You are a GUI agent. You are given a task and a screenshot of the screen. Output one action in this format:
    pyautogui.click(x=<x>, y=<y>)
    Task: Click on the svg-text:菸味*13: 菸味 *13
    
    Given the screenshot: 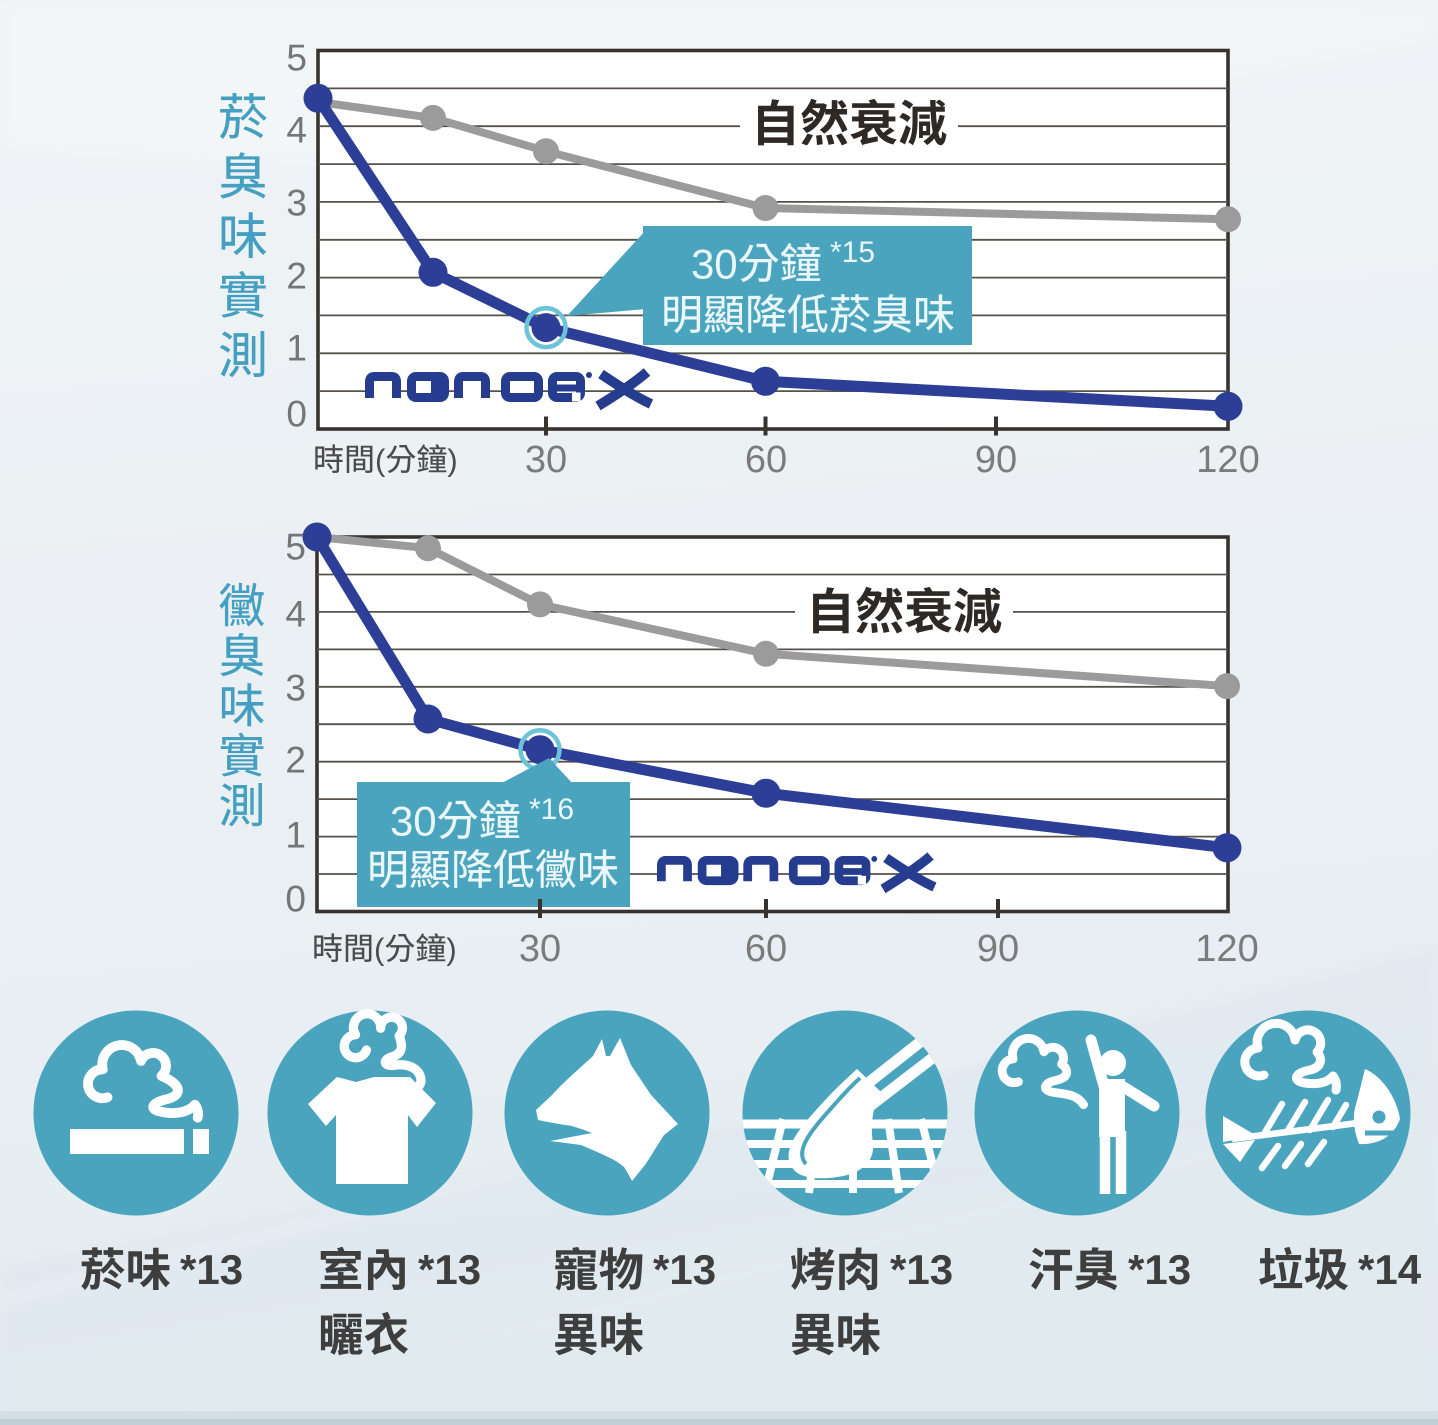 What is the action you would take?
    pyautogui.click(x=161, y=1270)
    